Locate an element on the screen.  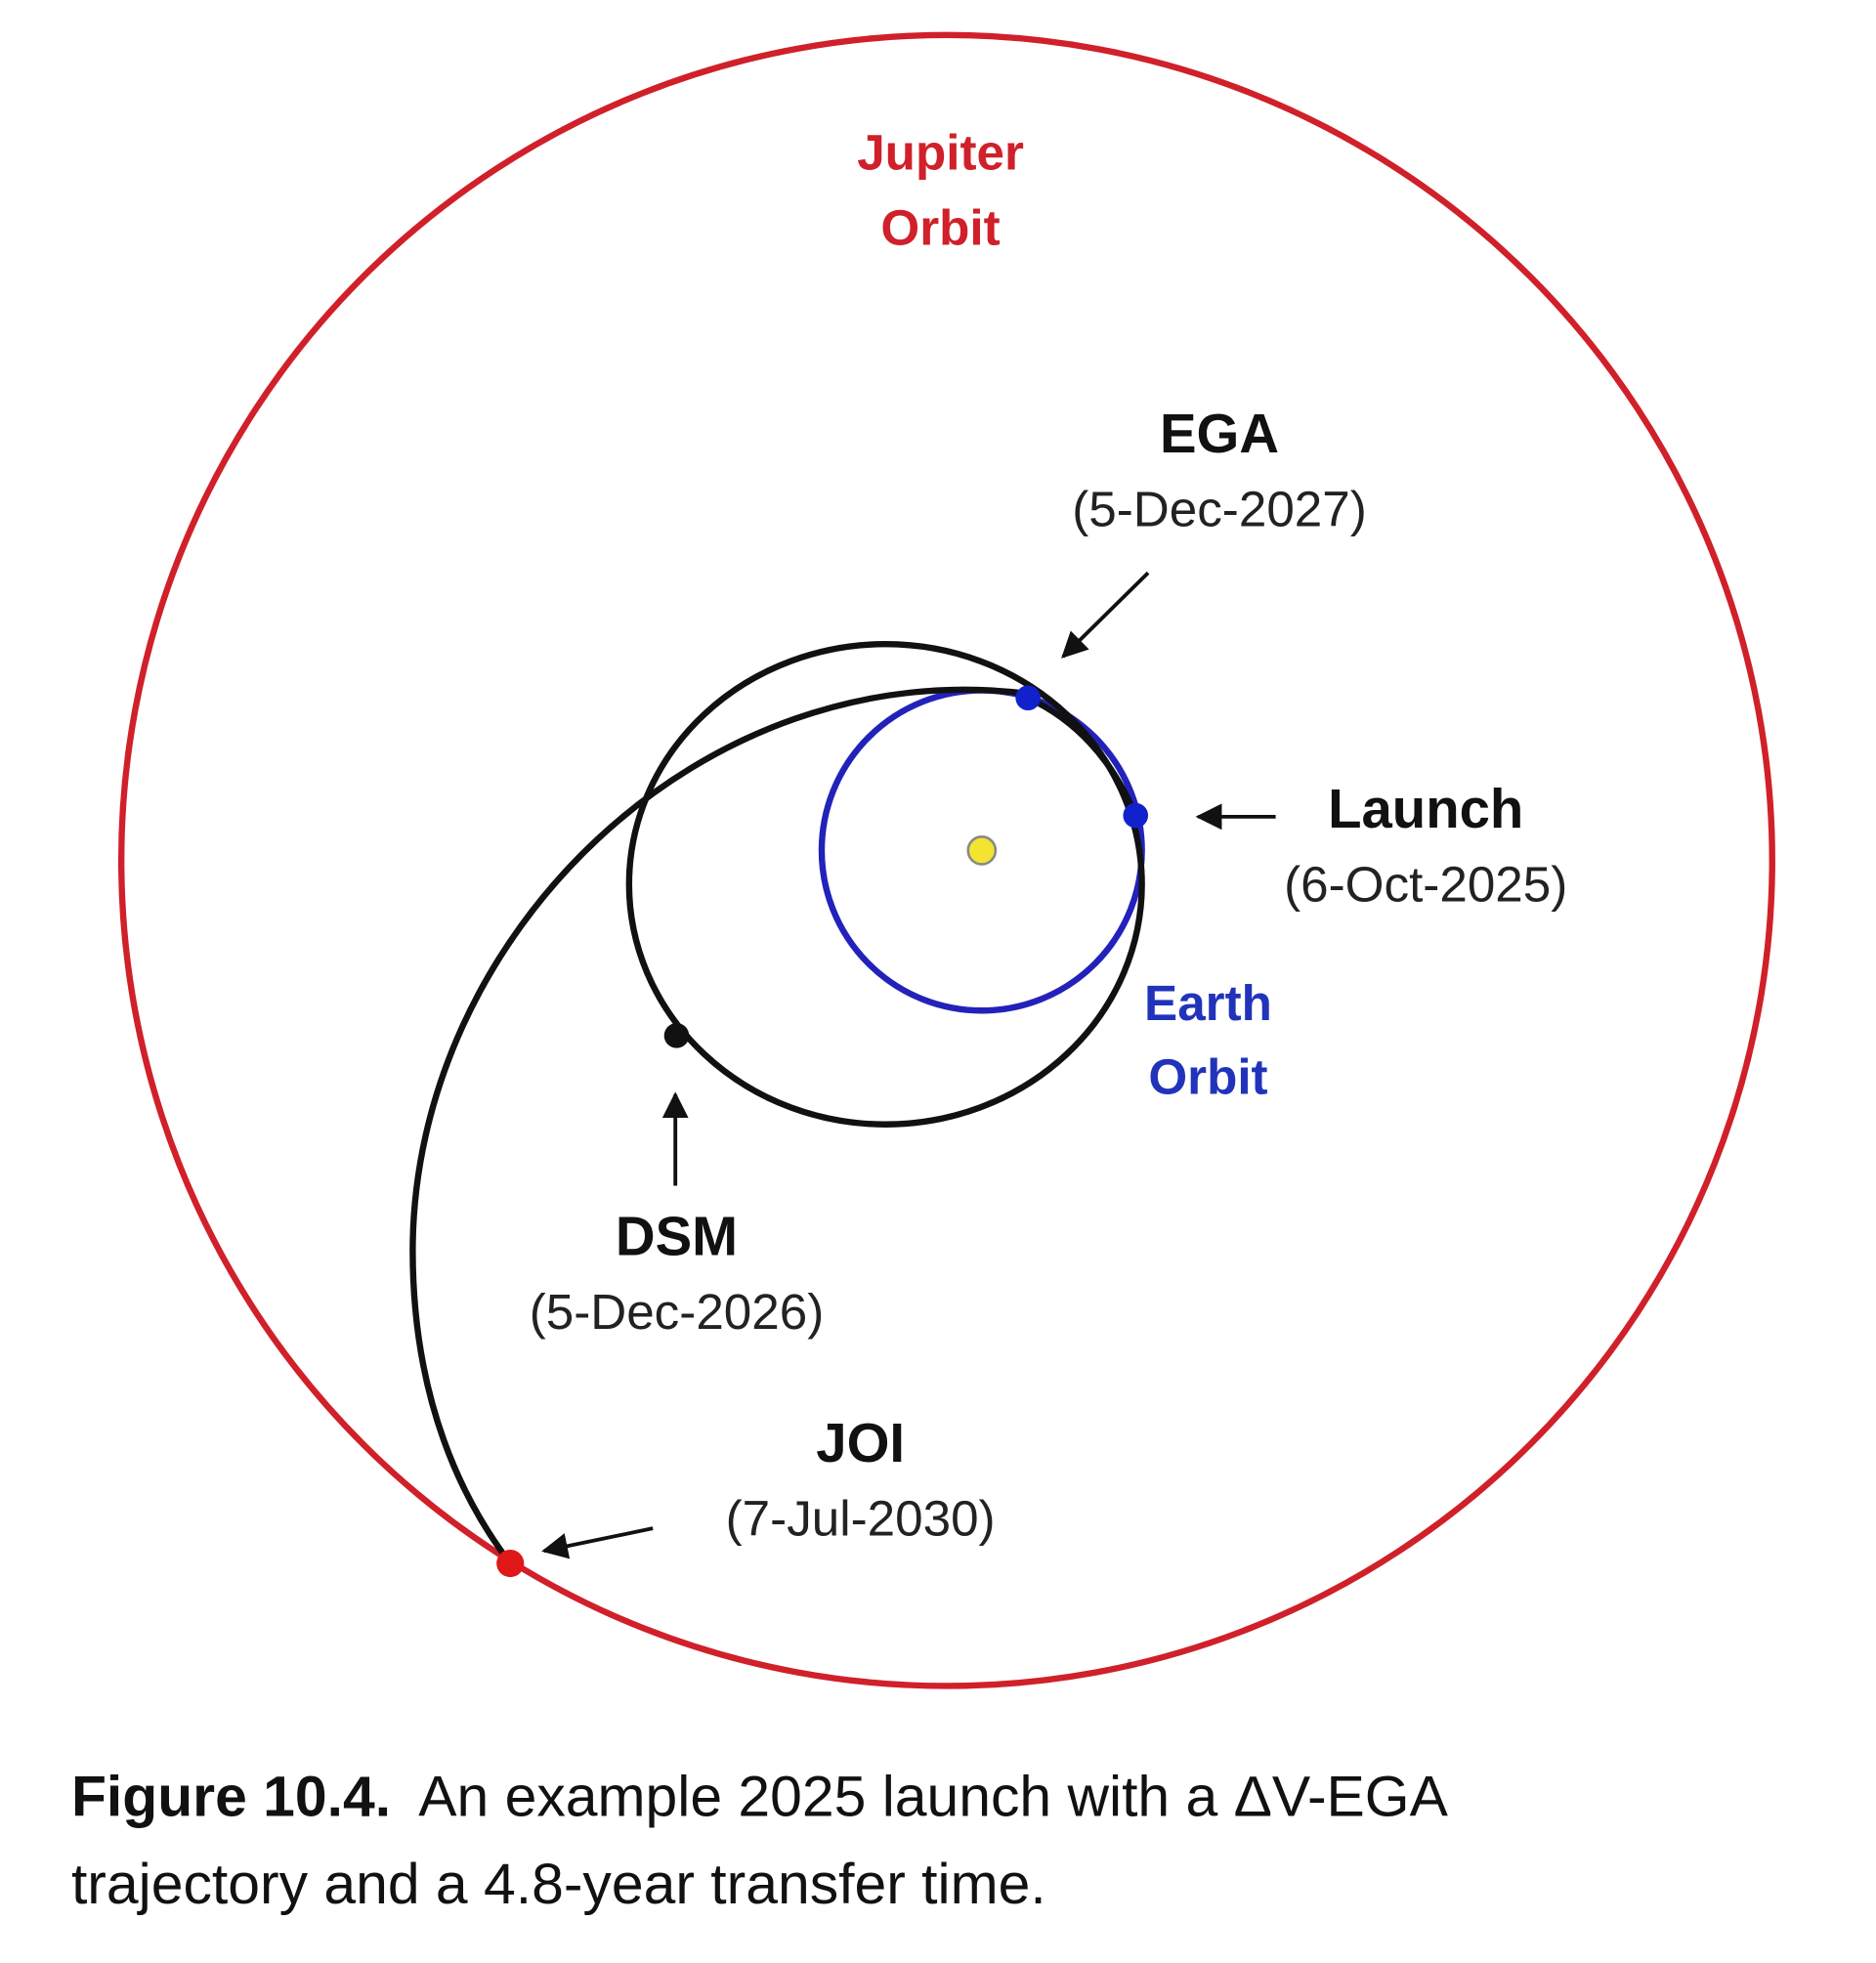
ega-point is located at coordinates (1028, 698).